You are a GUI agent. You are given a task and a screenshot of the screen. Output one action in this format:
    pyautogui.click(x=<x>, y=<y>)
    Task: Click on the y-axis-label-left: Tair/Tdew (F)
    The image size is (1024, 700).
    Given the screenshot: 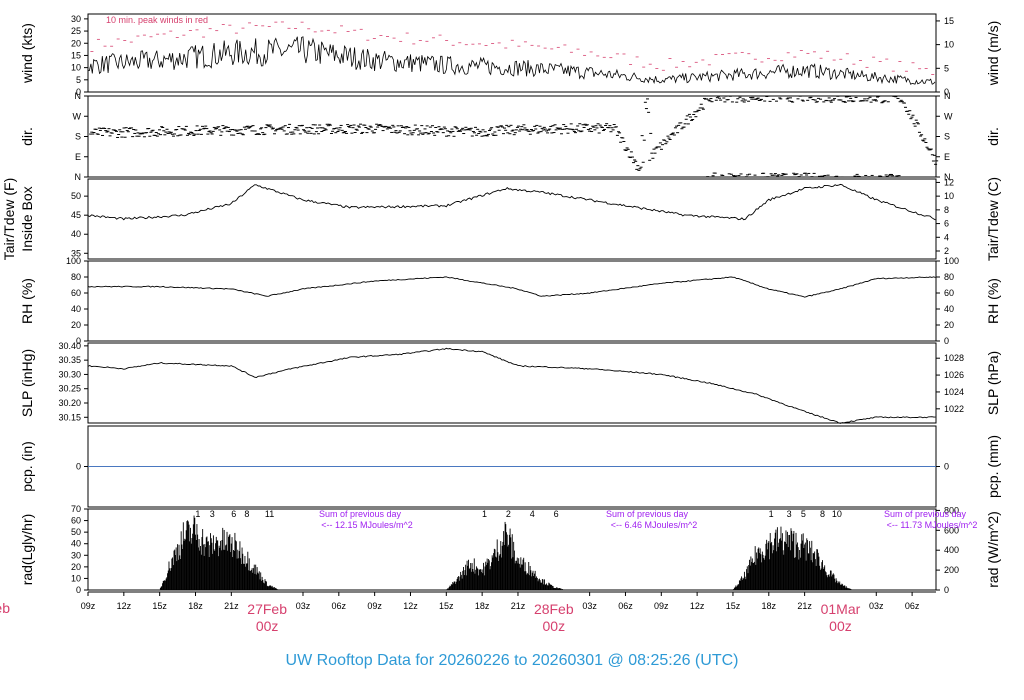 What is the action you would take?
    pyautogui.click(x=9, y=219)
    